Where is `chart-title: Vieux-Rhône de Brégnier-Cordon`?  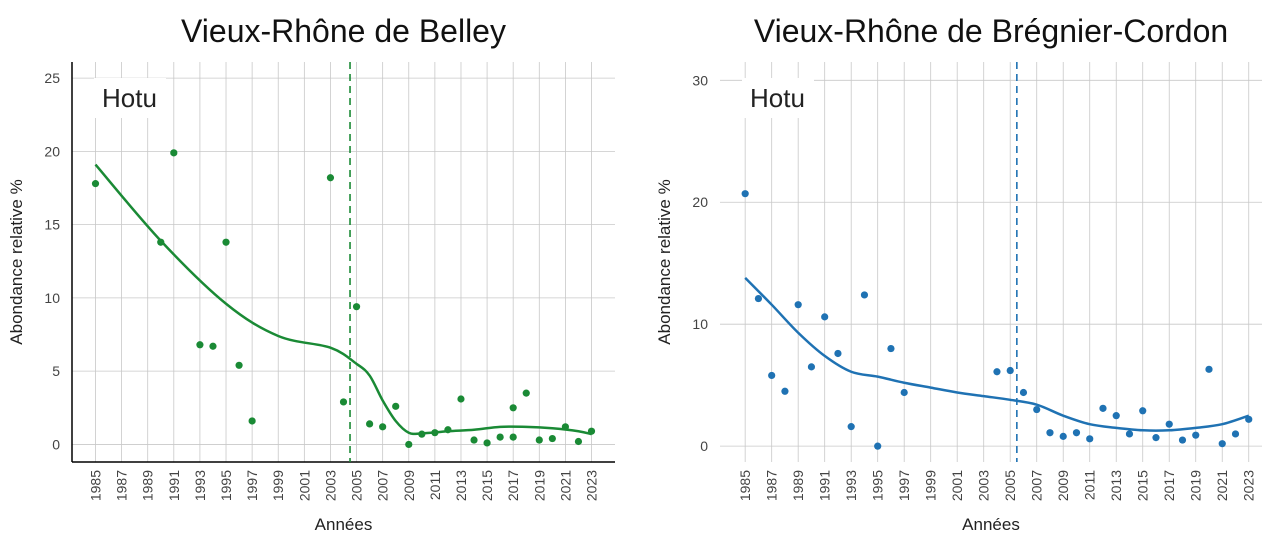
chart-title: Vieux-Rhône de Brégnier-Cordon is located at coordinates (991, 31).